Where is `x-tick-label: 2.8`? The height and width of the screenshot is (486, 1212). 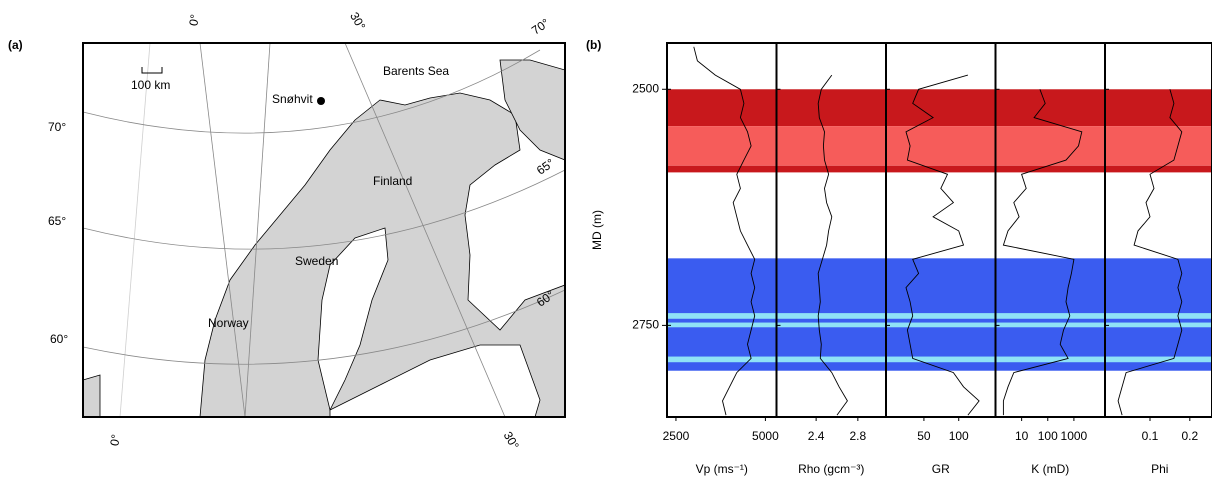 x-tick-label: 2.8 is located at coordinates (857, 436).